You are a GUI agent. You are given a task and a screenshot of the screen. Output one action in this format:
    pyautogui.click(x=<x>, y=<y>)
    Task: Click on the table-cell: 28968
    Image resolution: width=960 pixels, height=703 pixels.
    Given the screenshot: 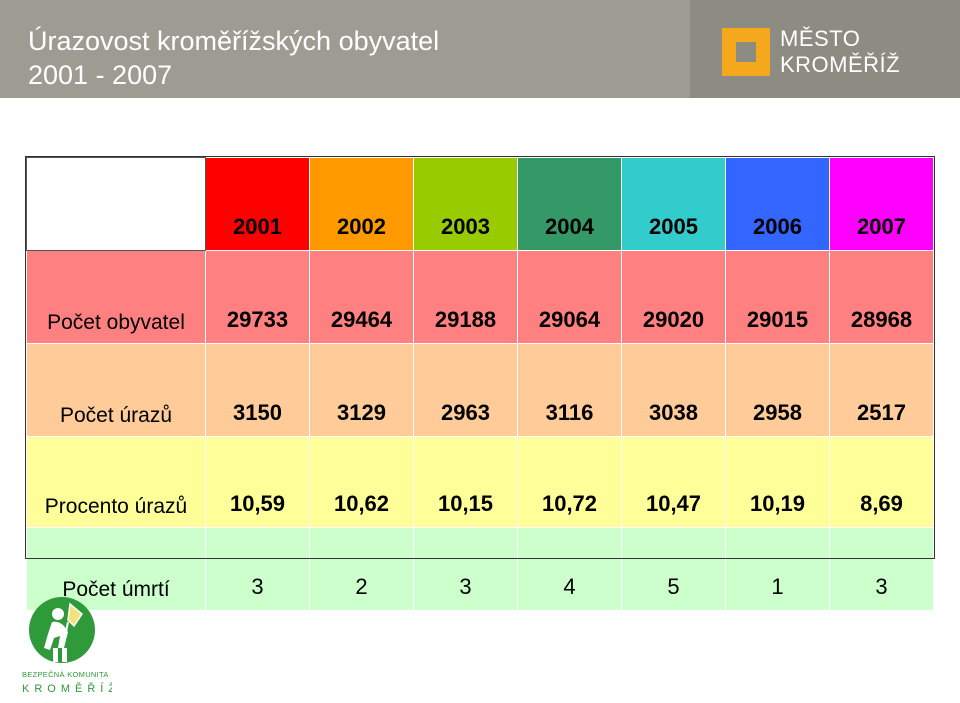 What is the action you would take?
    pyautogui.click(x=881, y=297)
    